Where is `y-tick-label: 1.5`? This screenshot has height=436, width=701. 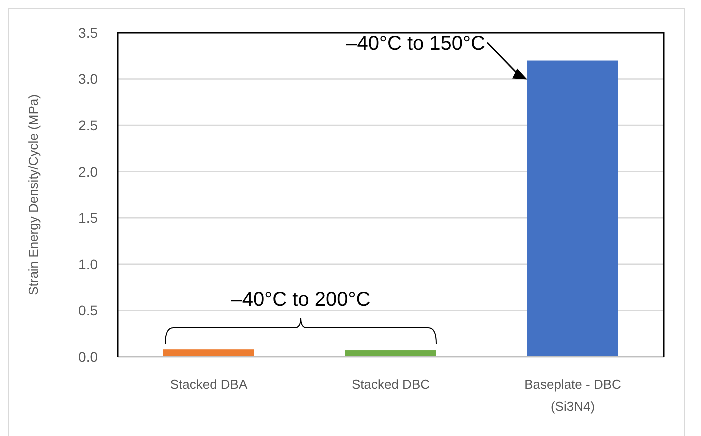
y-tick-label: 1.5 is located at coordinates (88, 218).